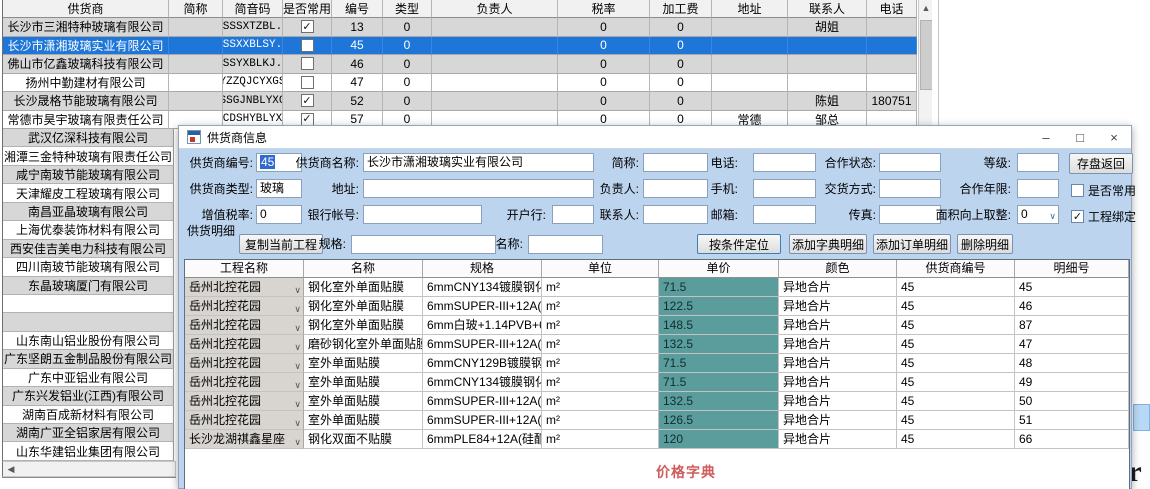  I want to click on grid-column-header: 规格, so click(482, 269).